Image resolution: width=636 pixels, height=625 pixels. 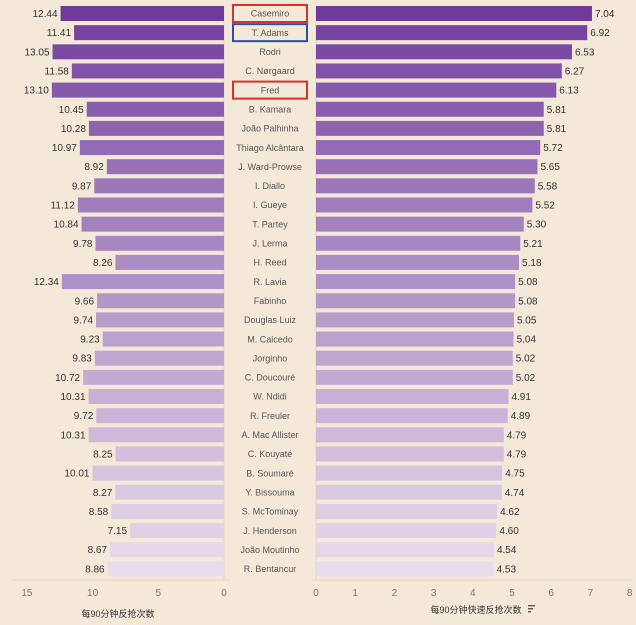 I want to click on player-name: I. Diallo, so click(x=270, y=186).